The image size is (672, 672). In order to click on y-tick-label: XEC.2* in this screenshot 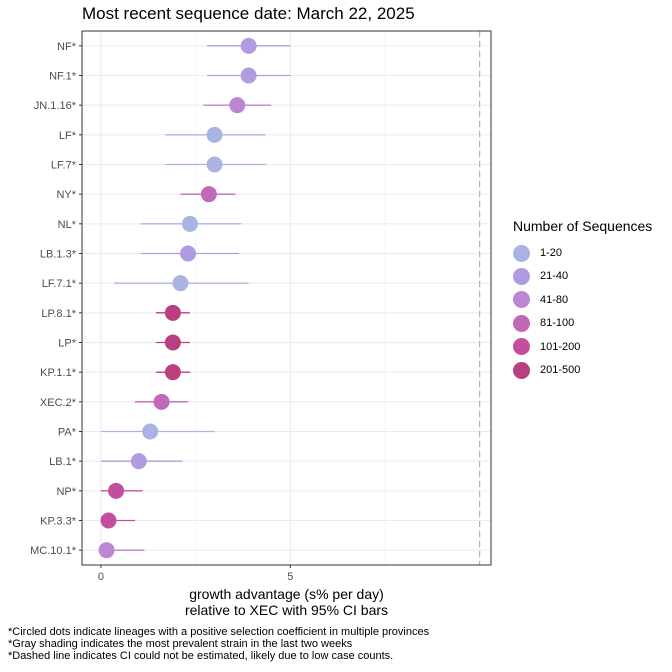, I will do `click(58, 403)`.